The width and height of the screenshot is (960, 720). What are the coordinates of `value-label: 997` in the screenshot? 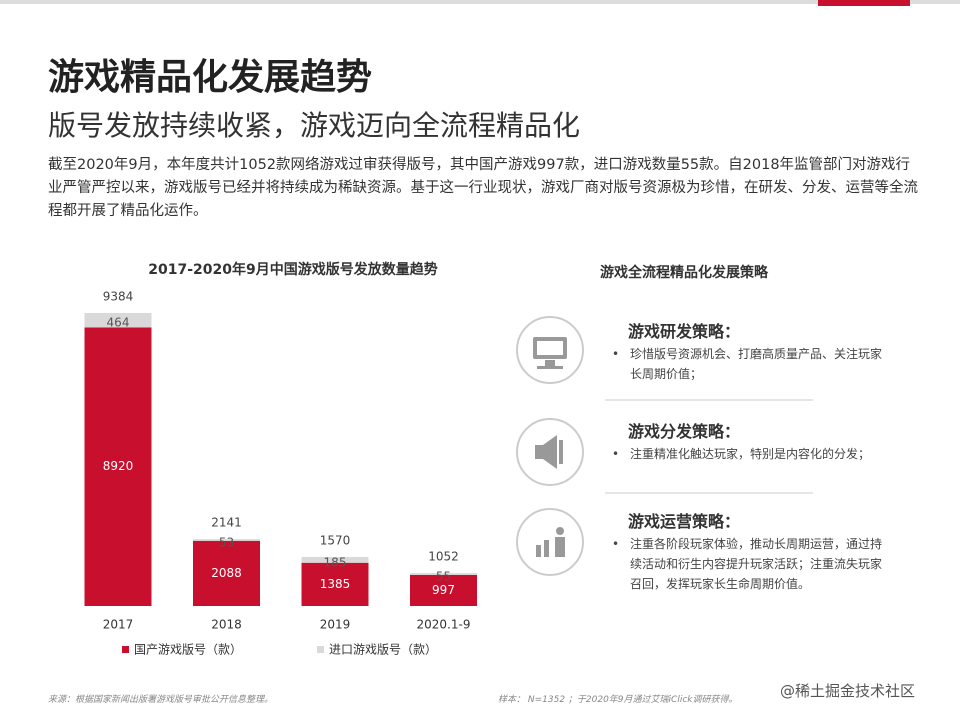 It's located at (443, 590).